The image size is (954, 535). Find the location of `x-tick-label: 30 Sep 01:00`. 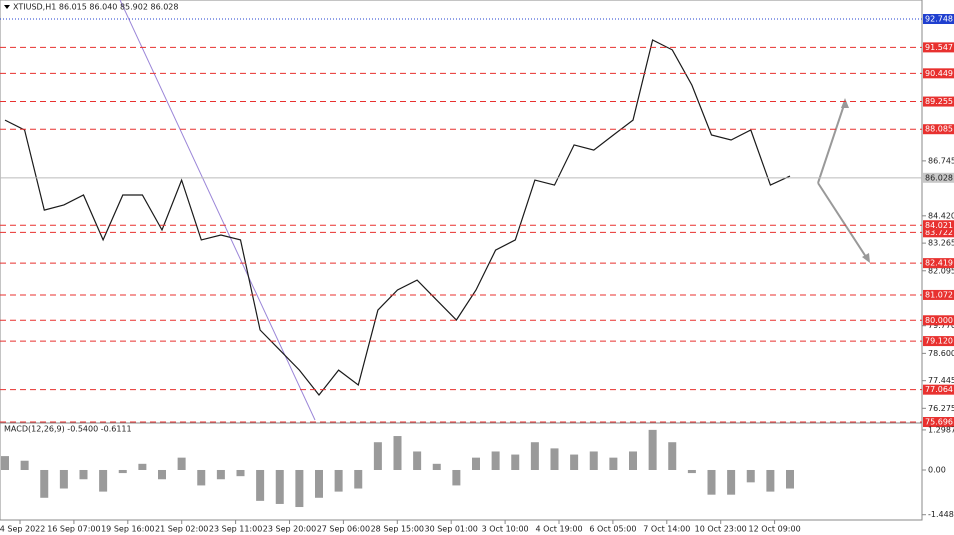

x-tick-label: 30 Sep 01:00 is located at coordinates (450, 529).